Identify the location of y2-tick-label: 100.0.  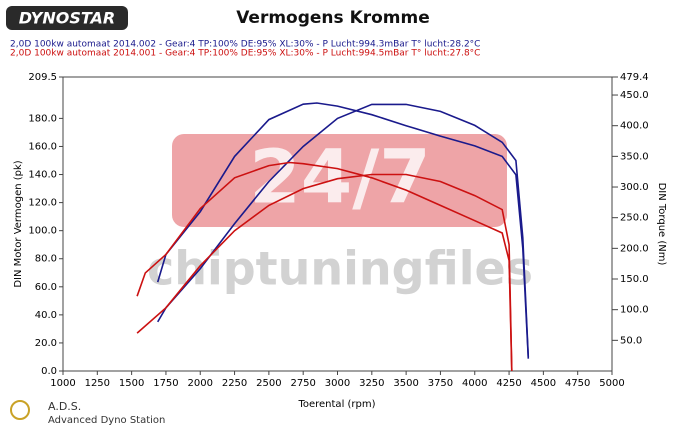
(634, 310).